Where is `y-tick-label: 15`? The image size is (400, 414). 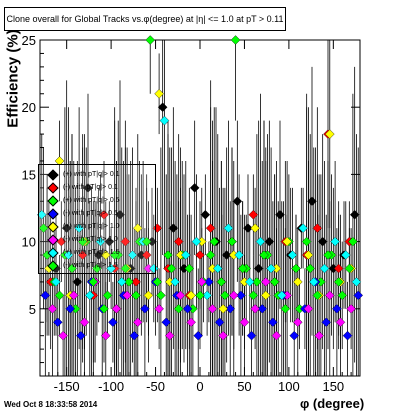 y-tick-label: 15 is located at coordinates (29, 174).